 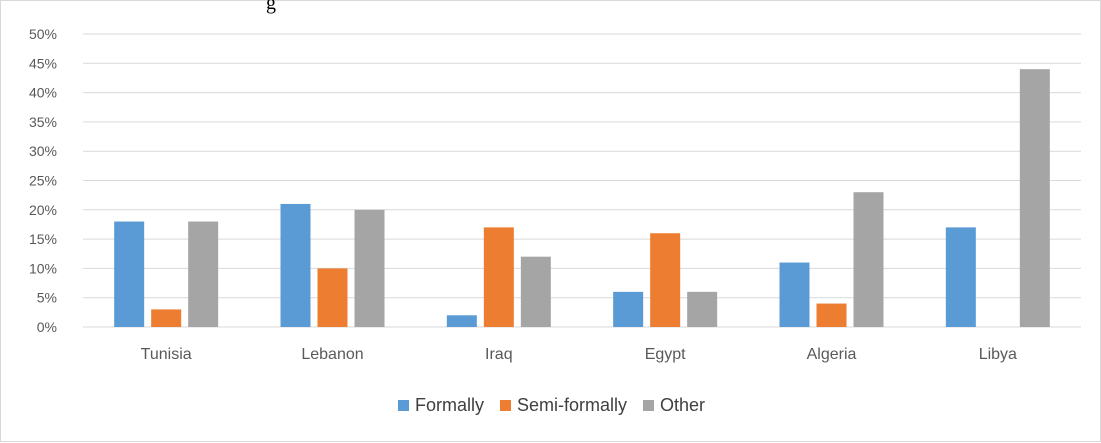 I want to click on chart-legend: Formally Semi-formally Other, so click(x=551, y=405).